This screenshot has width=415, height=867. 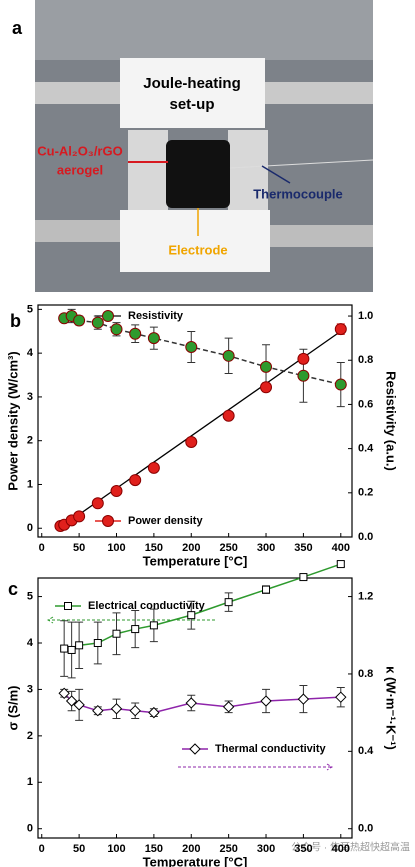 I want to click on sample-label: Cu-Al₂O₃/rGO, so click(x=79, y=150).